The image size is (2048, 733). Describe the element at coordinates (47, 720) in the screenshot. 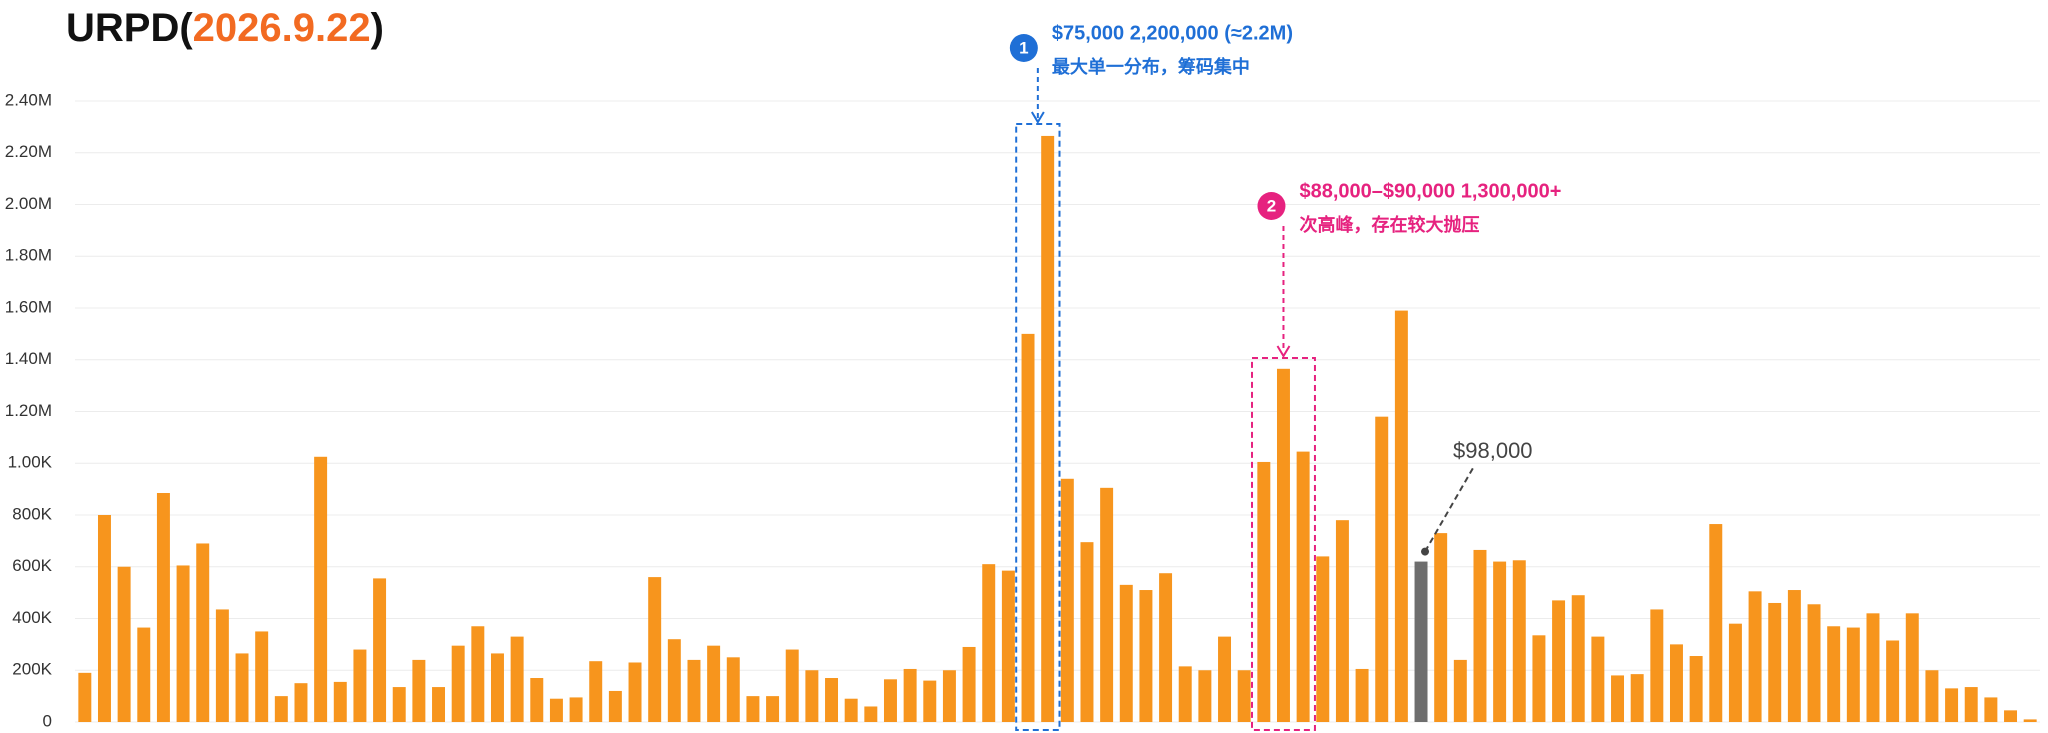

I see `y-tick-label: 0` at that location.